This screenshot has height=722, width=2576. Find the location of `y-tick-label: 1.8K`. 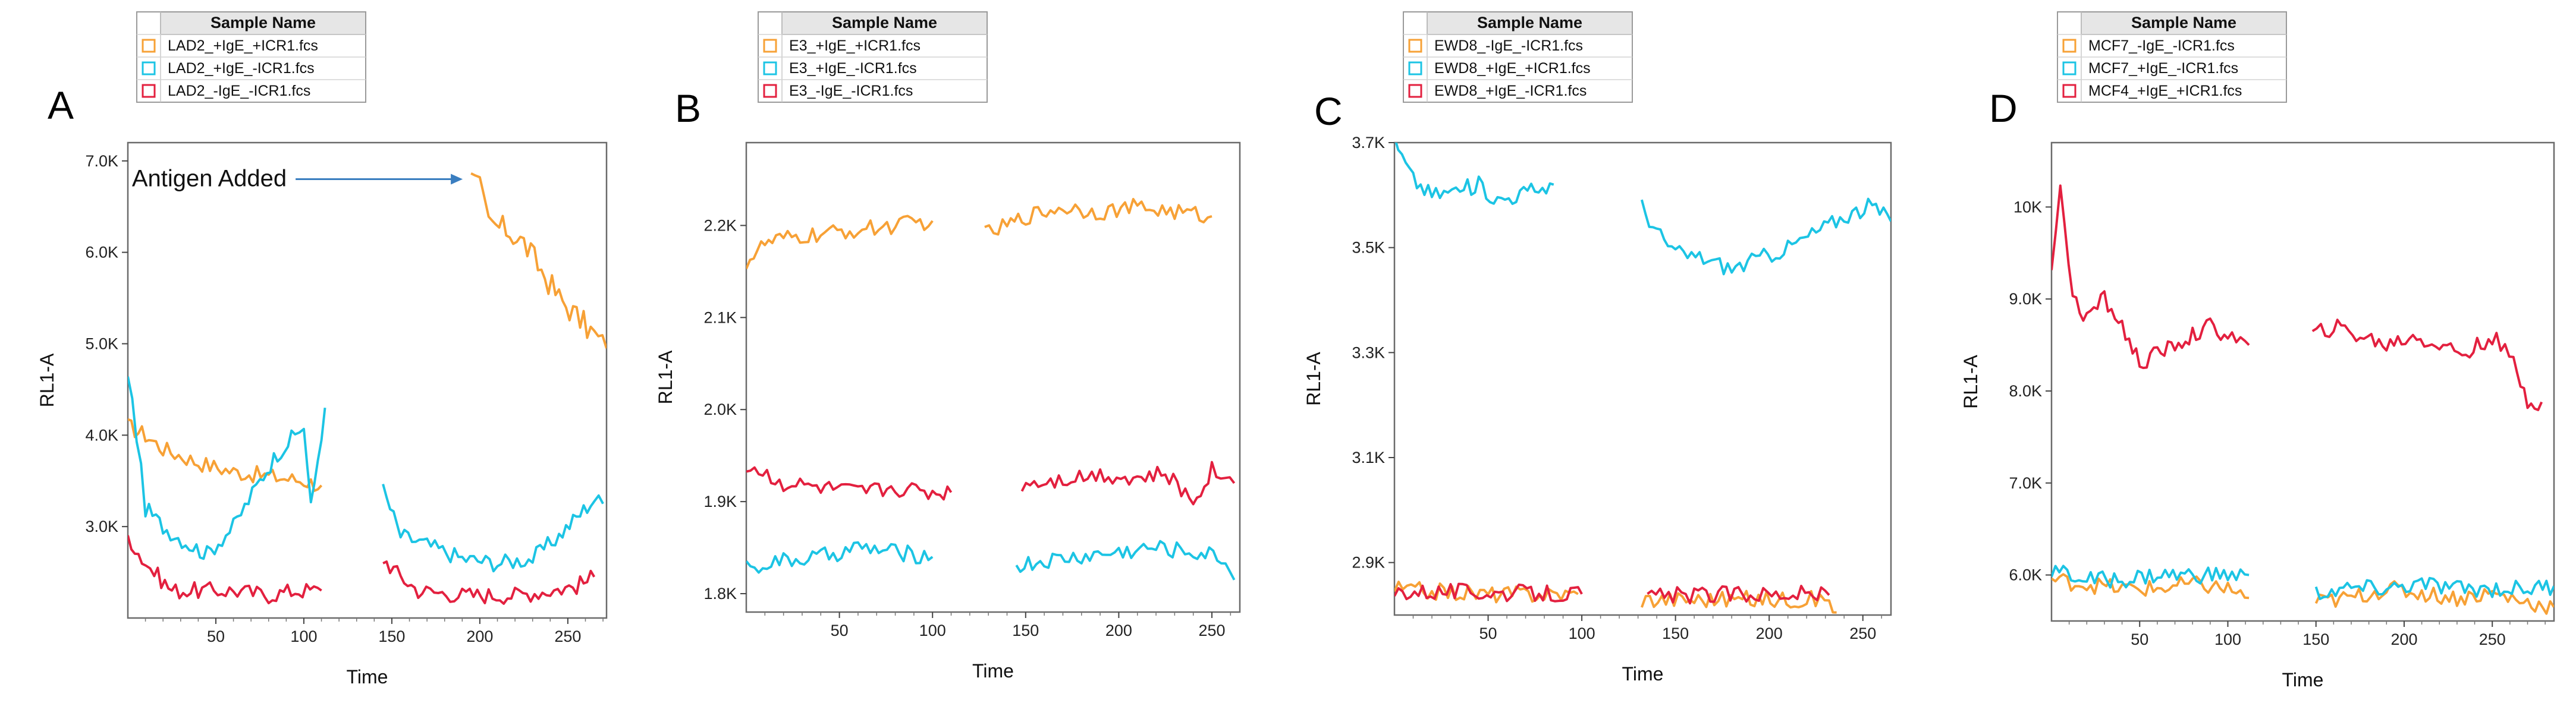

y-tick-label: 1.8K is located at coordinates (720, 594).